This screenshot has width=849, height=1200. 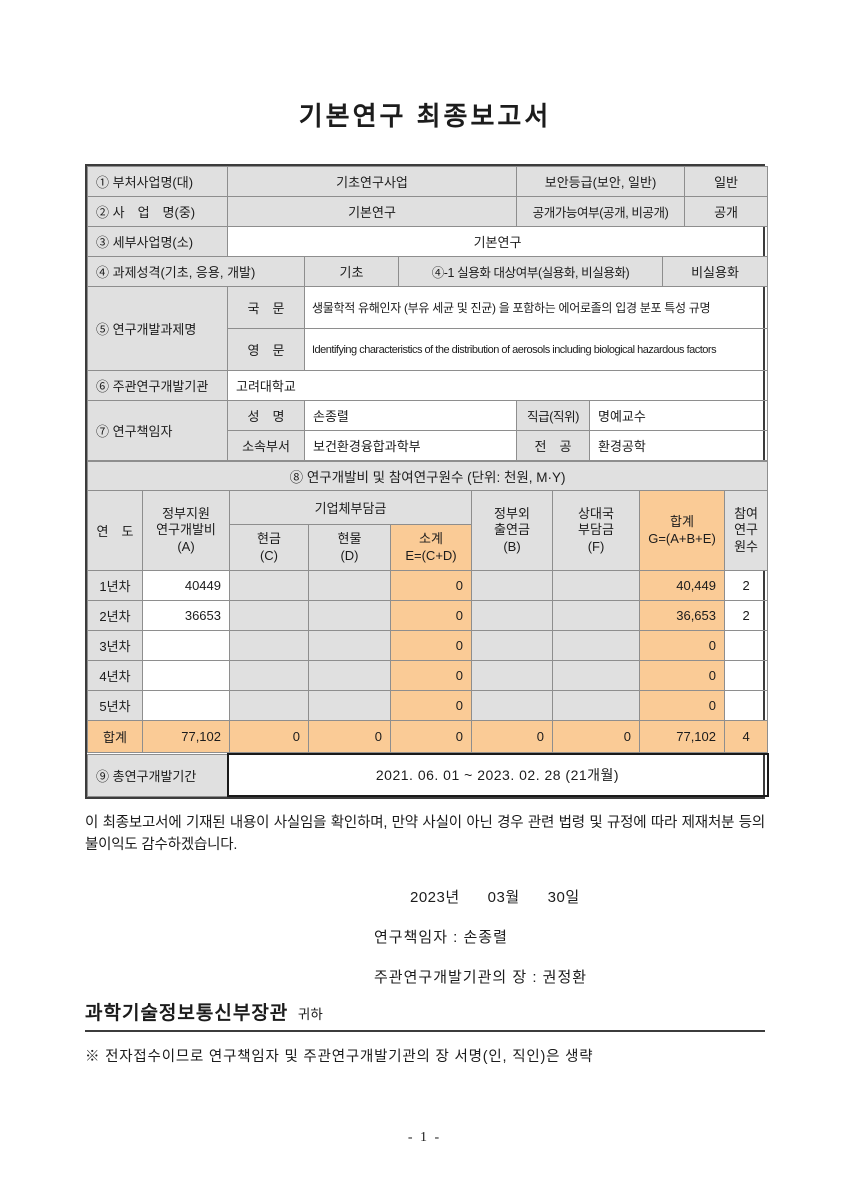 What do you see at coordinates (350, 507) in the screenshot?
I see `col-header-company: 기업체부담금` at bounding box center [350, 507].